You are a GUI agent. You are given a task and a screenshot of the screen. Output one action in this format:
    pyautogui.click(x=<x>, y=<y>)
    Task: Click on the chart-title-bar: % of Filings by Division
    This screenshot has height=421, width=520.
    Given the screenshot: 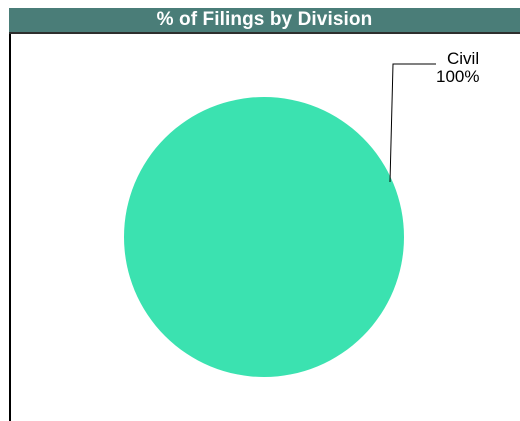 What is the action you would take?
    pyautogui.click(x=264, y=21)
    